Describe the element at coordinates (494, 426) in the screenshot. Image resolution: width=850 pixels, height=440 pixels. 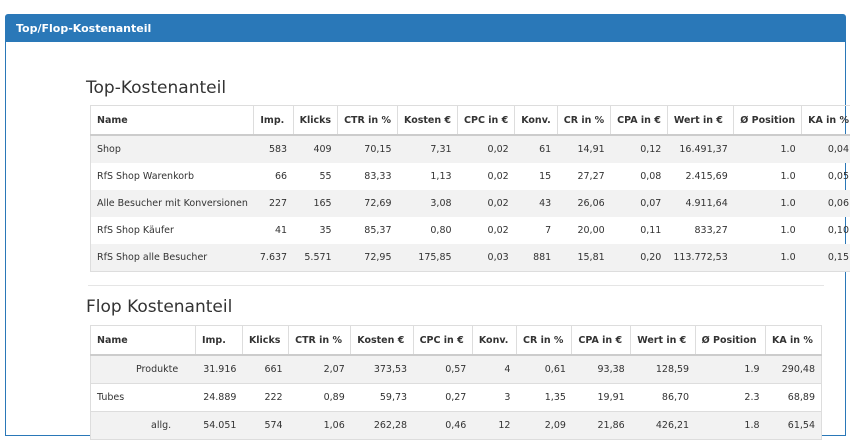
I see `row-value-cell: 12` at that location.